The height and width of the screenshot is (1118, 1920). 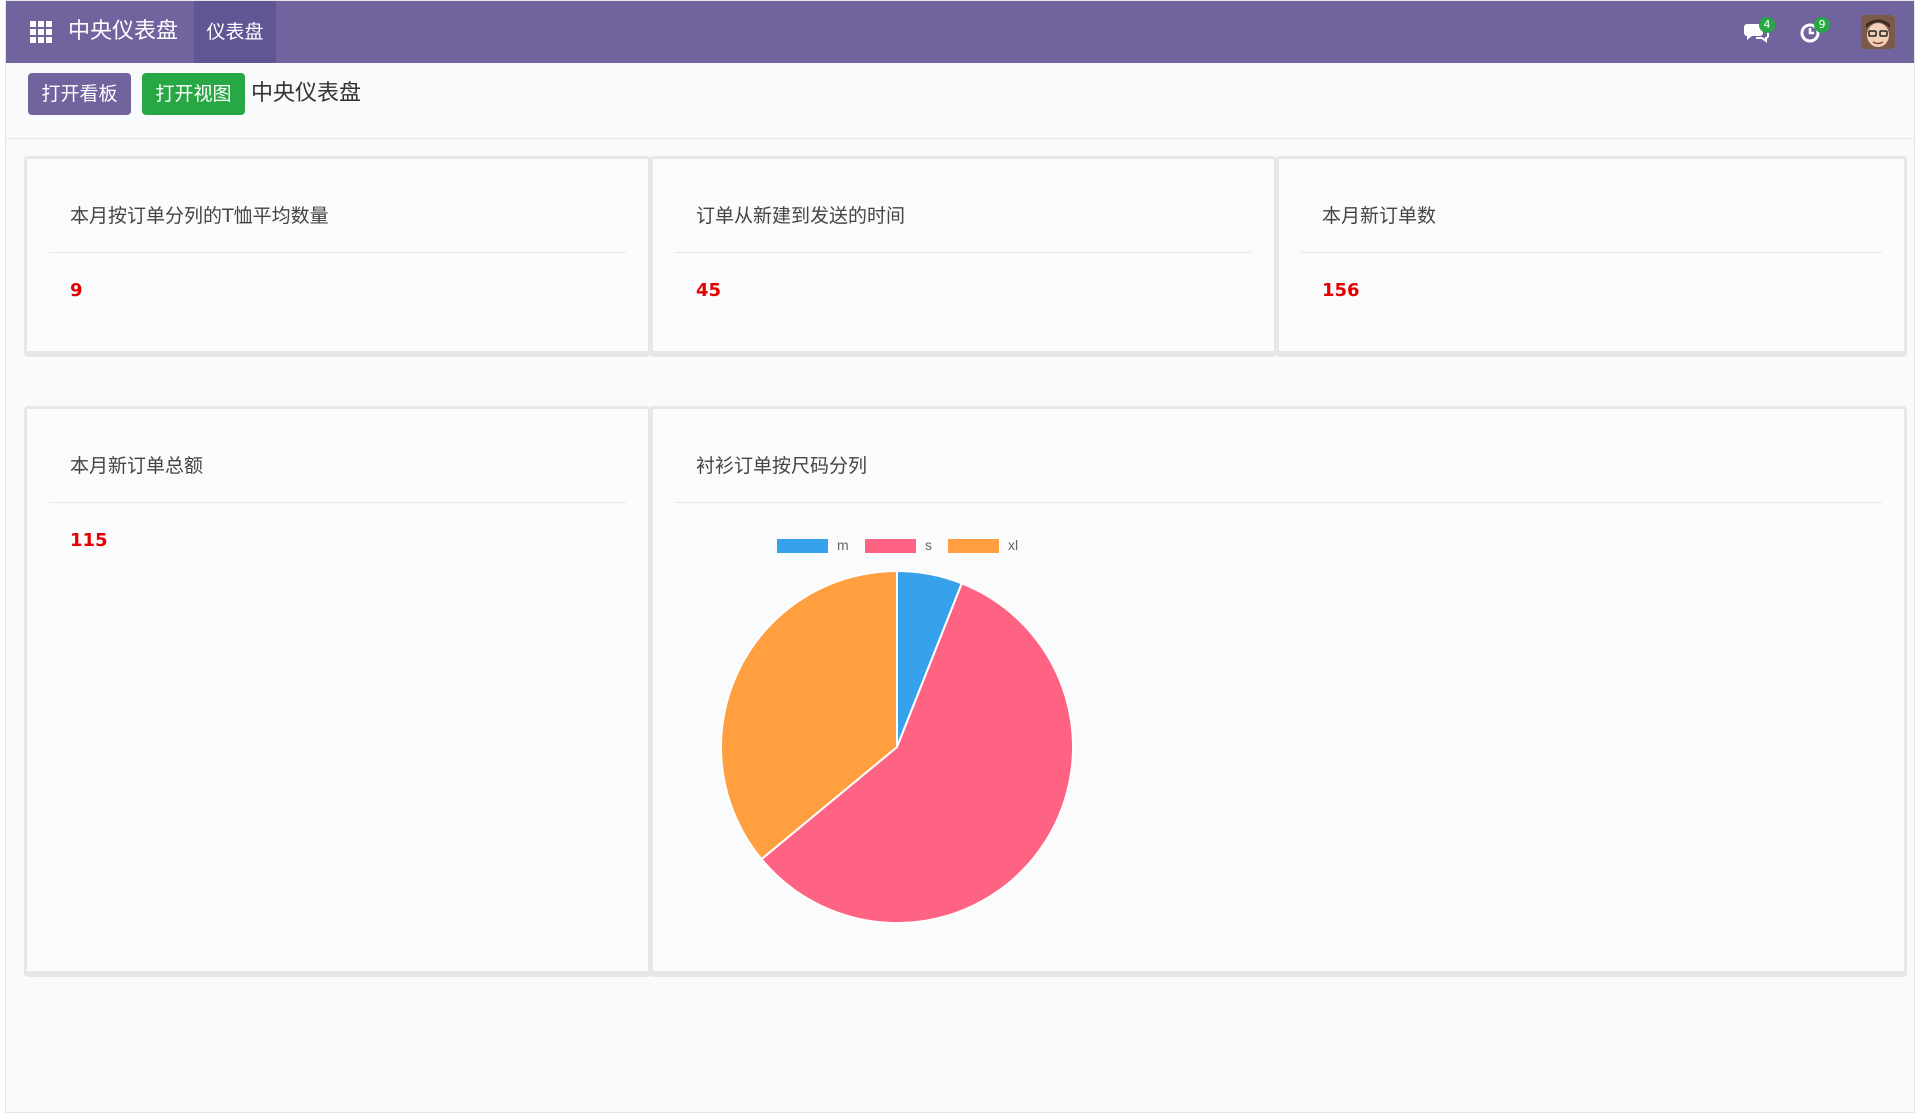 What do you see at coordinates (960, 101) in the screenshot?
I see `control-panel: 打开看板 打开视图 中央仪表盘` at bounding box center [960, 101].